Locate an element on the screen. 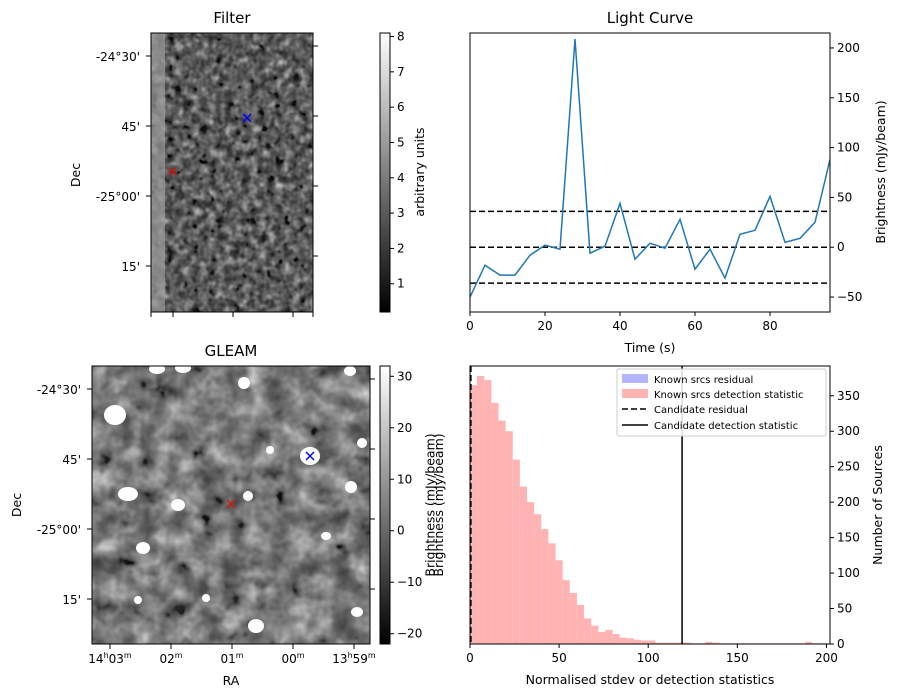  gleam-frame is located at coordinates (231, 505).